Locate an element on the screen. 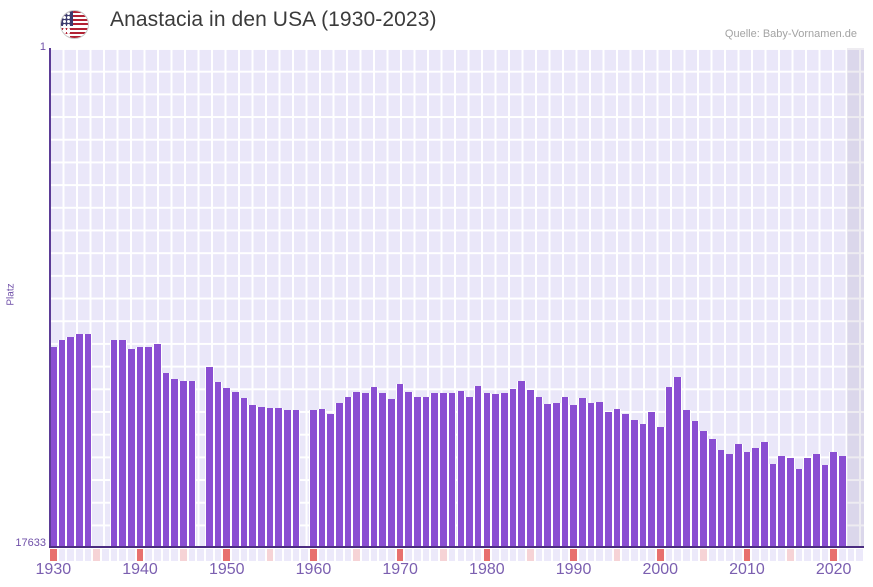  x-axis-tick-label: 2000 is located at coordinates (660, 569).